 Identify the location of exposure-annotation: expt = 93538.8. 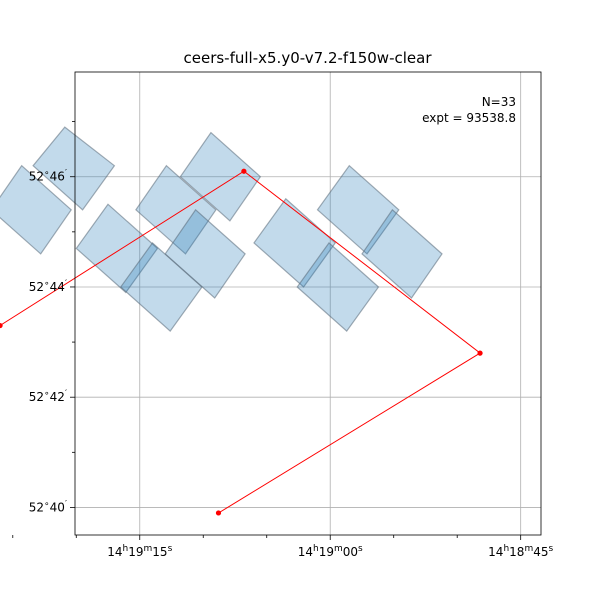
(469, 118).